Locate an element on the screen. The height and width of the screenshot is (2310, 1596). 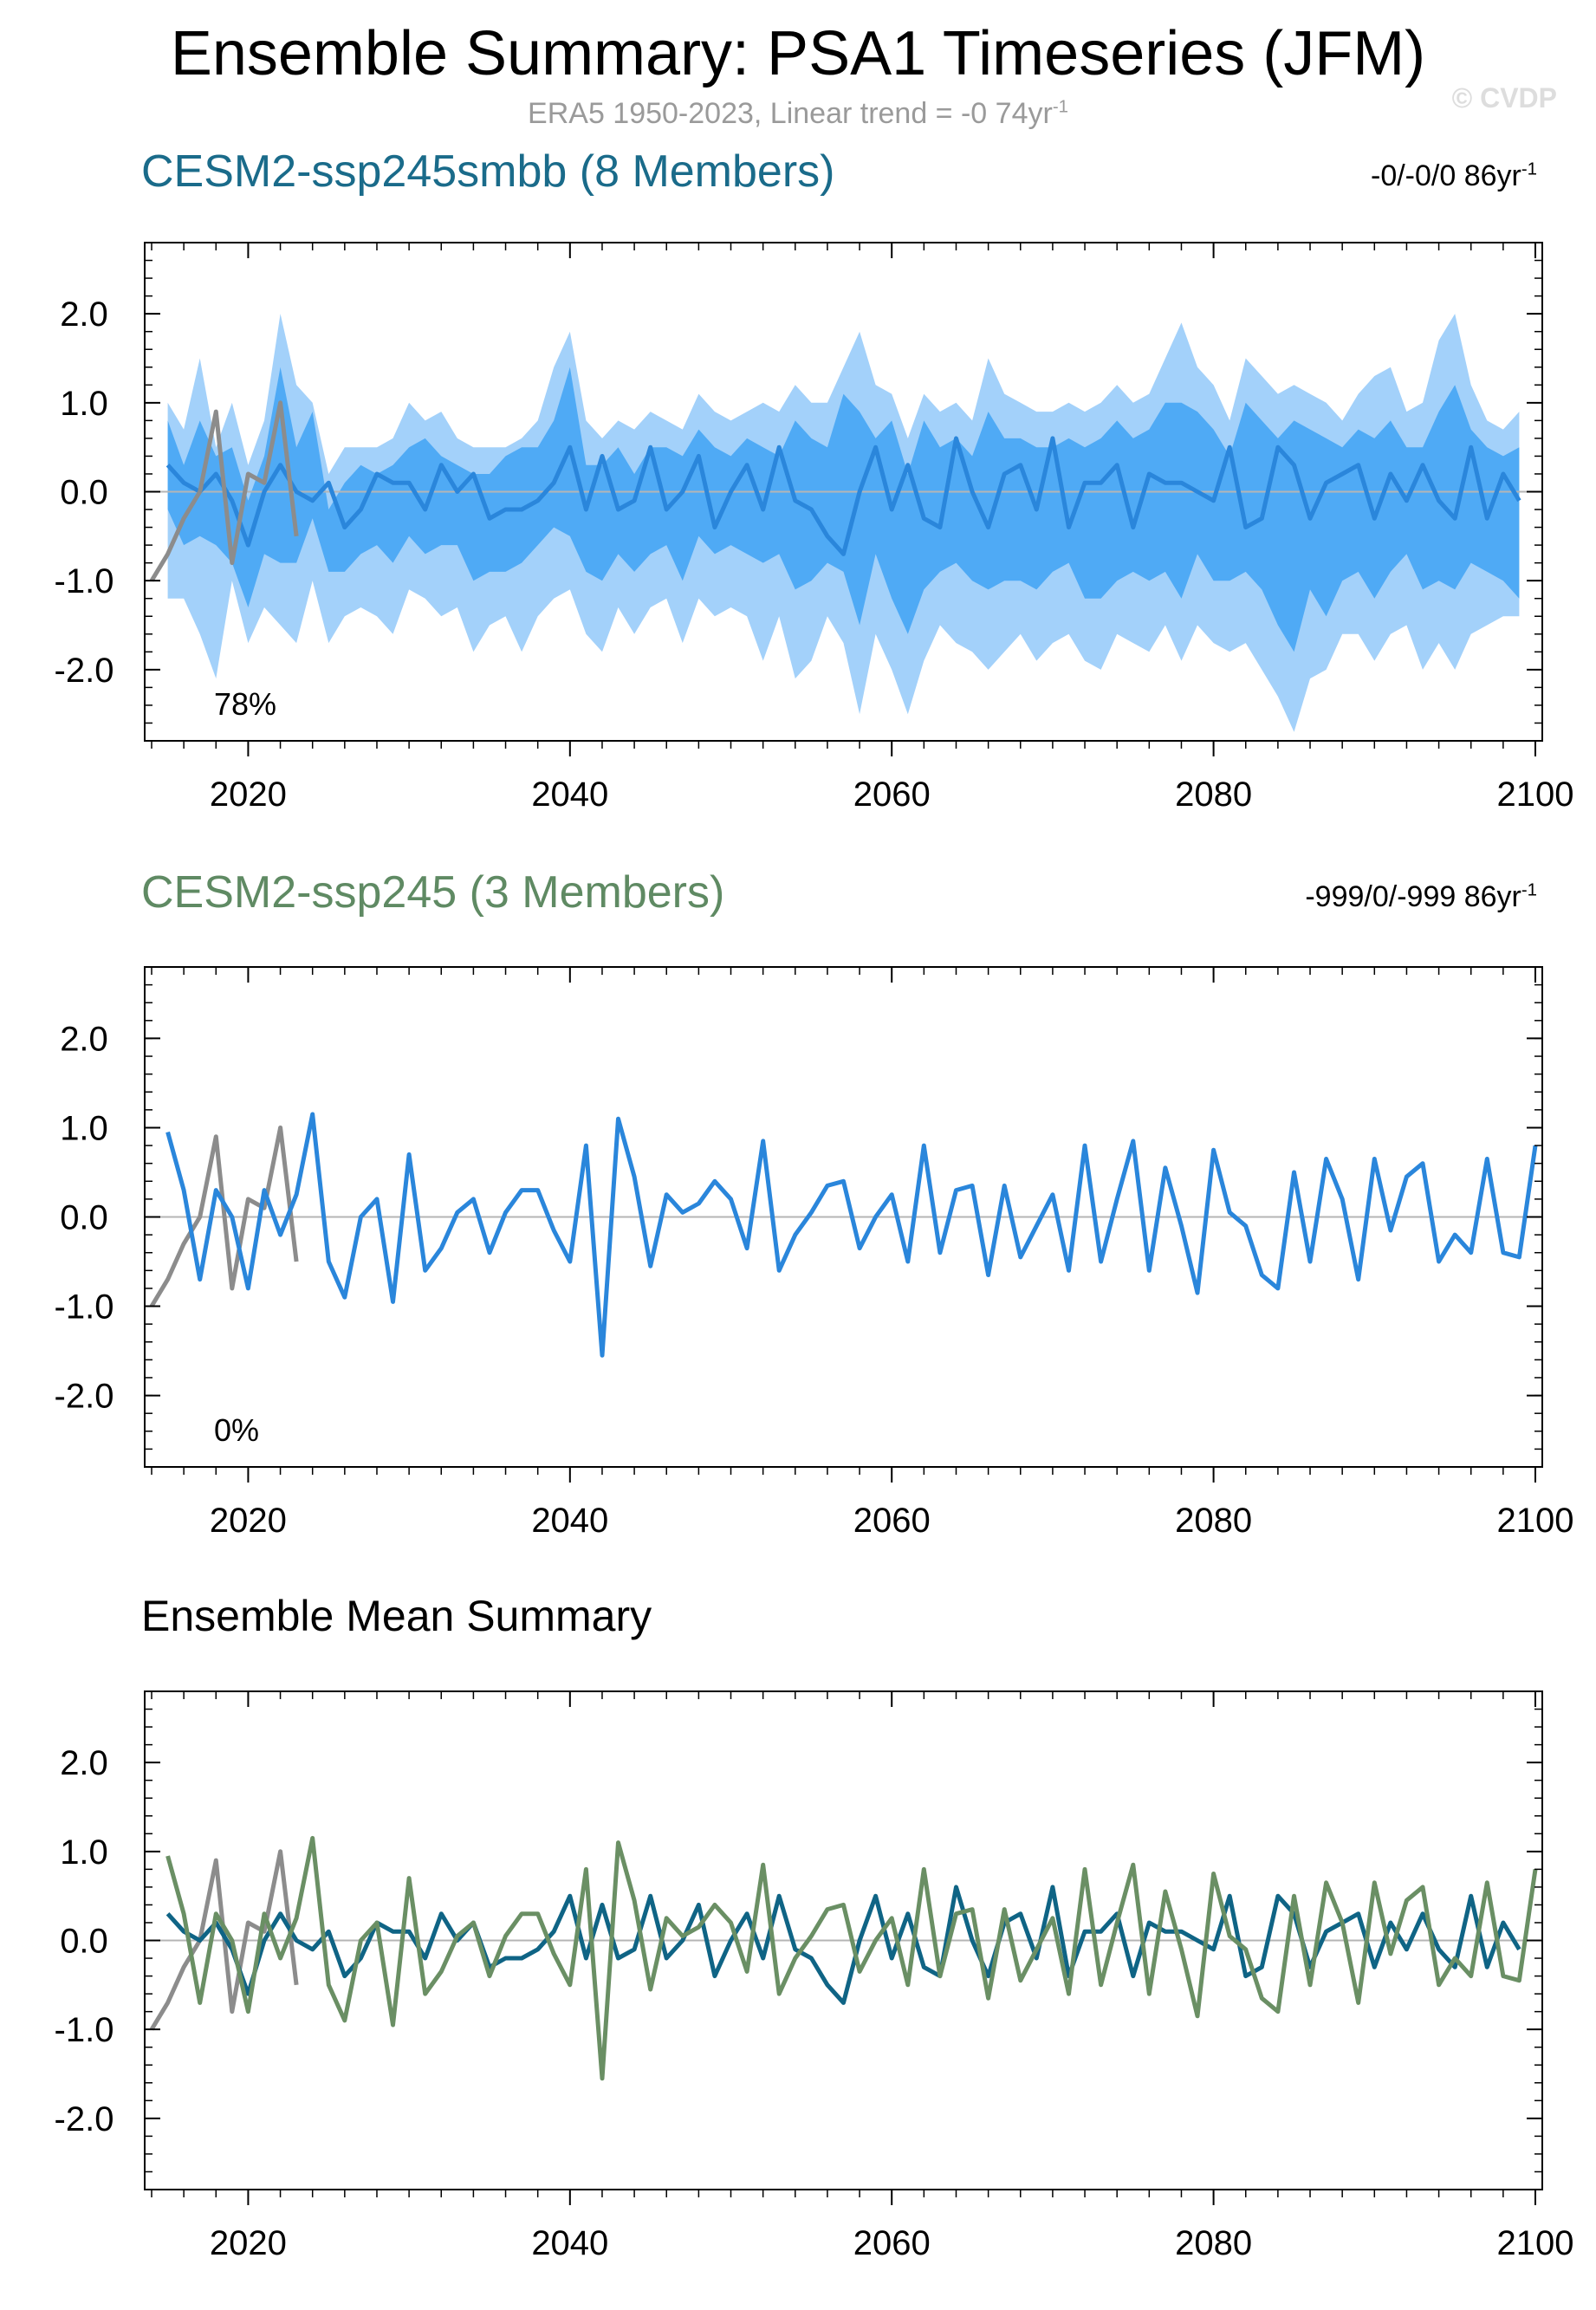
panel2-title: CESM2-ssp245 (3 Members) is located at coordinates (433, 892).